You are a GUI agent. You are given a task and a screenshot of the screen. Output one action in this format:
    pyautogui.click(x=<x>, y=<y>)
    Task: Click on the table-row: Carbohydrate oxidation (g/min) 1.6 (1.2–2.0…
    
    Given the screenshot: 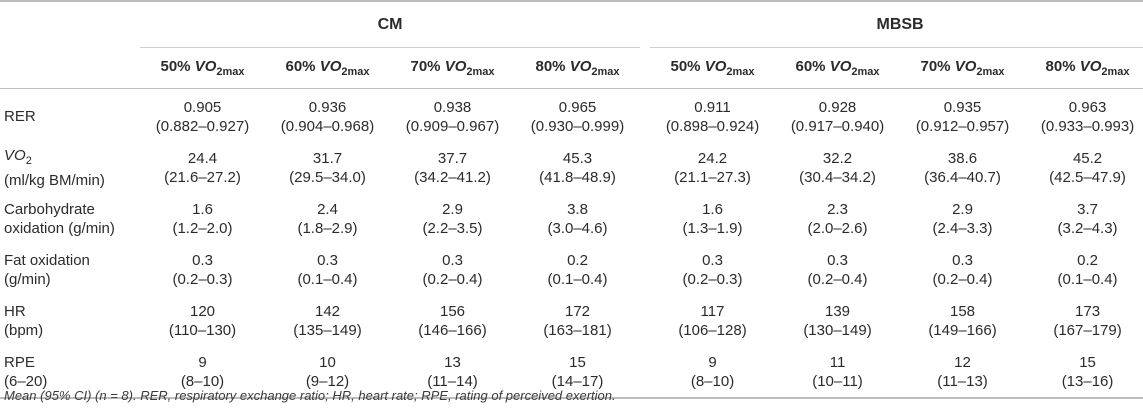 What is the action you would take?
    pyautogui.click(x=571, y=218)
    